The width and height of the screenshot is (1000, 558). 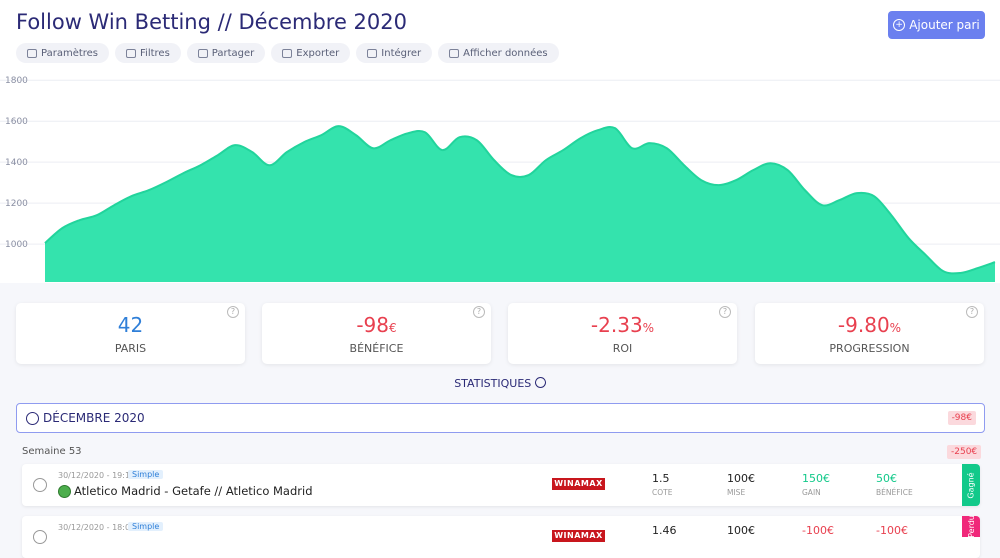 What do you see at coordinates (70, 53) in the screenshot?
I see `toolbar-label: Paramètres` at bounding box center [70, 53].